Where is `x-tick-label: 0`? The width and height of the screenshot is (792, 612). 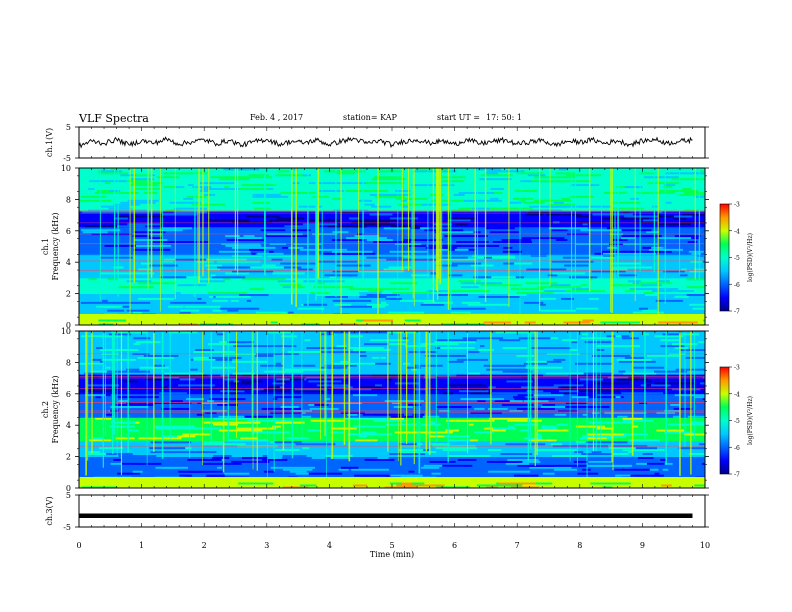
x-tick-label: 0 is located at coordinates (78, 545).